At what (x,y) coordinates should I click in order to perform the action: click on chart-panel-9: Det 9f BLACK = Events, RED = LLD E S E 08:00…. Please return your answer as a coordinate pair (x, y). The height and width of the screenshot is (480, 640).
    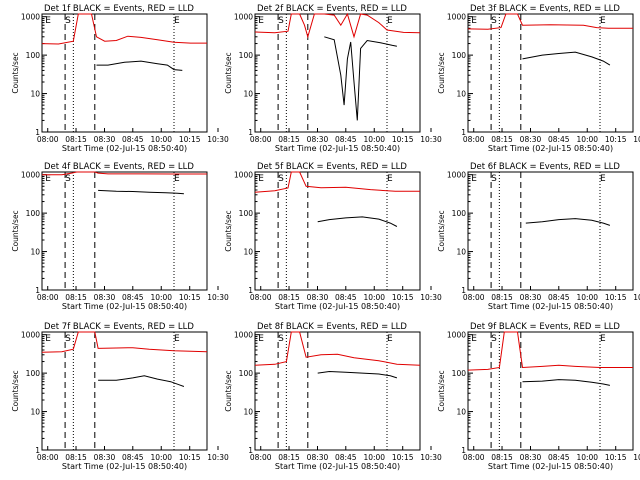
    Looking at the image, I should click on (538, 396).